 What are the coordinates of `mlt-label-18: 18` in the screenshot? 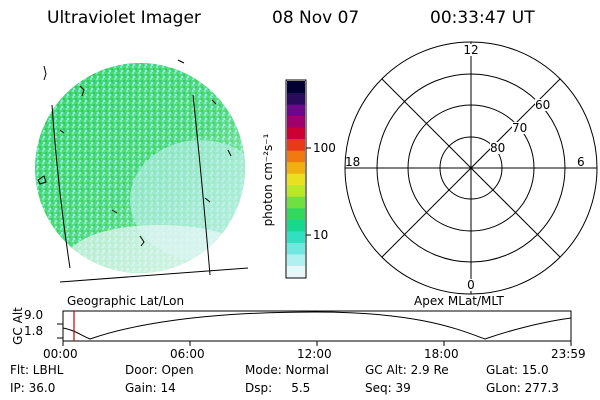 It's located at (353, 162).